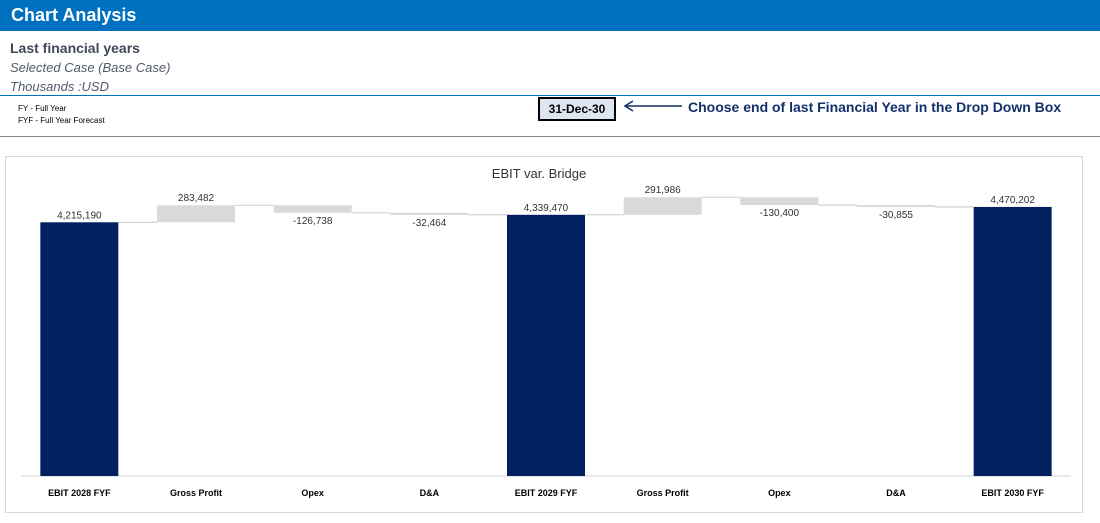  What do you see at coordinates (196, 493) in the screenshot?
I see `category-label-2: Gross Profit` at bounding box center [196, 493].